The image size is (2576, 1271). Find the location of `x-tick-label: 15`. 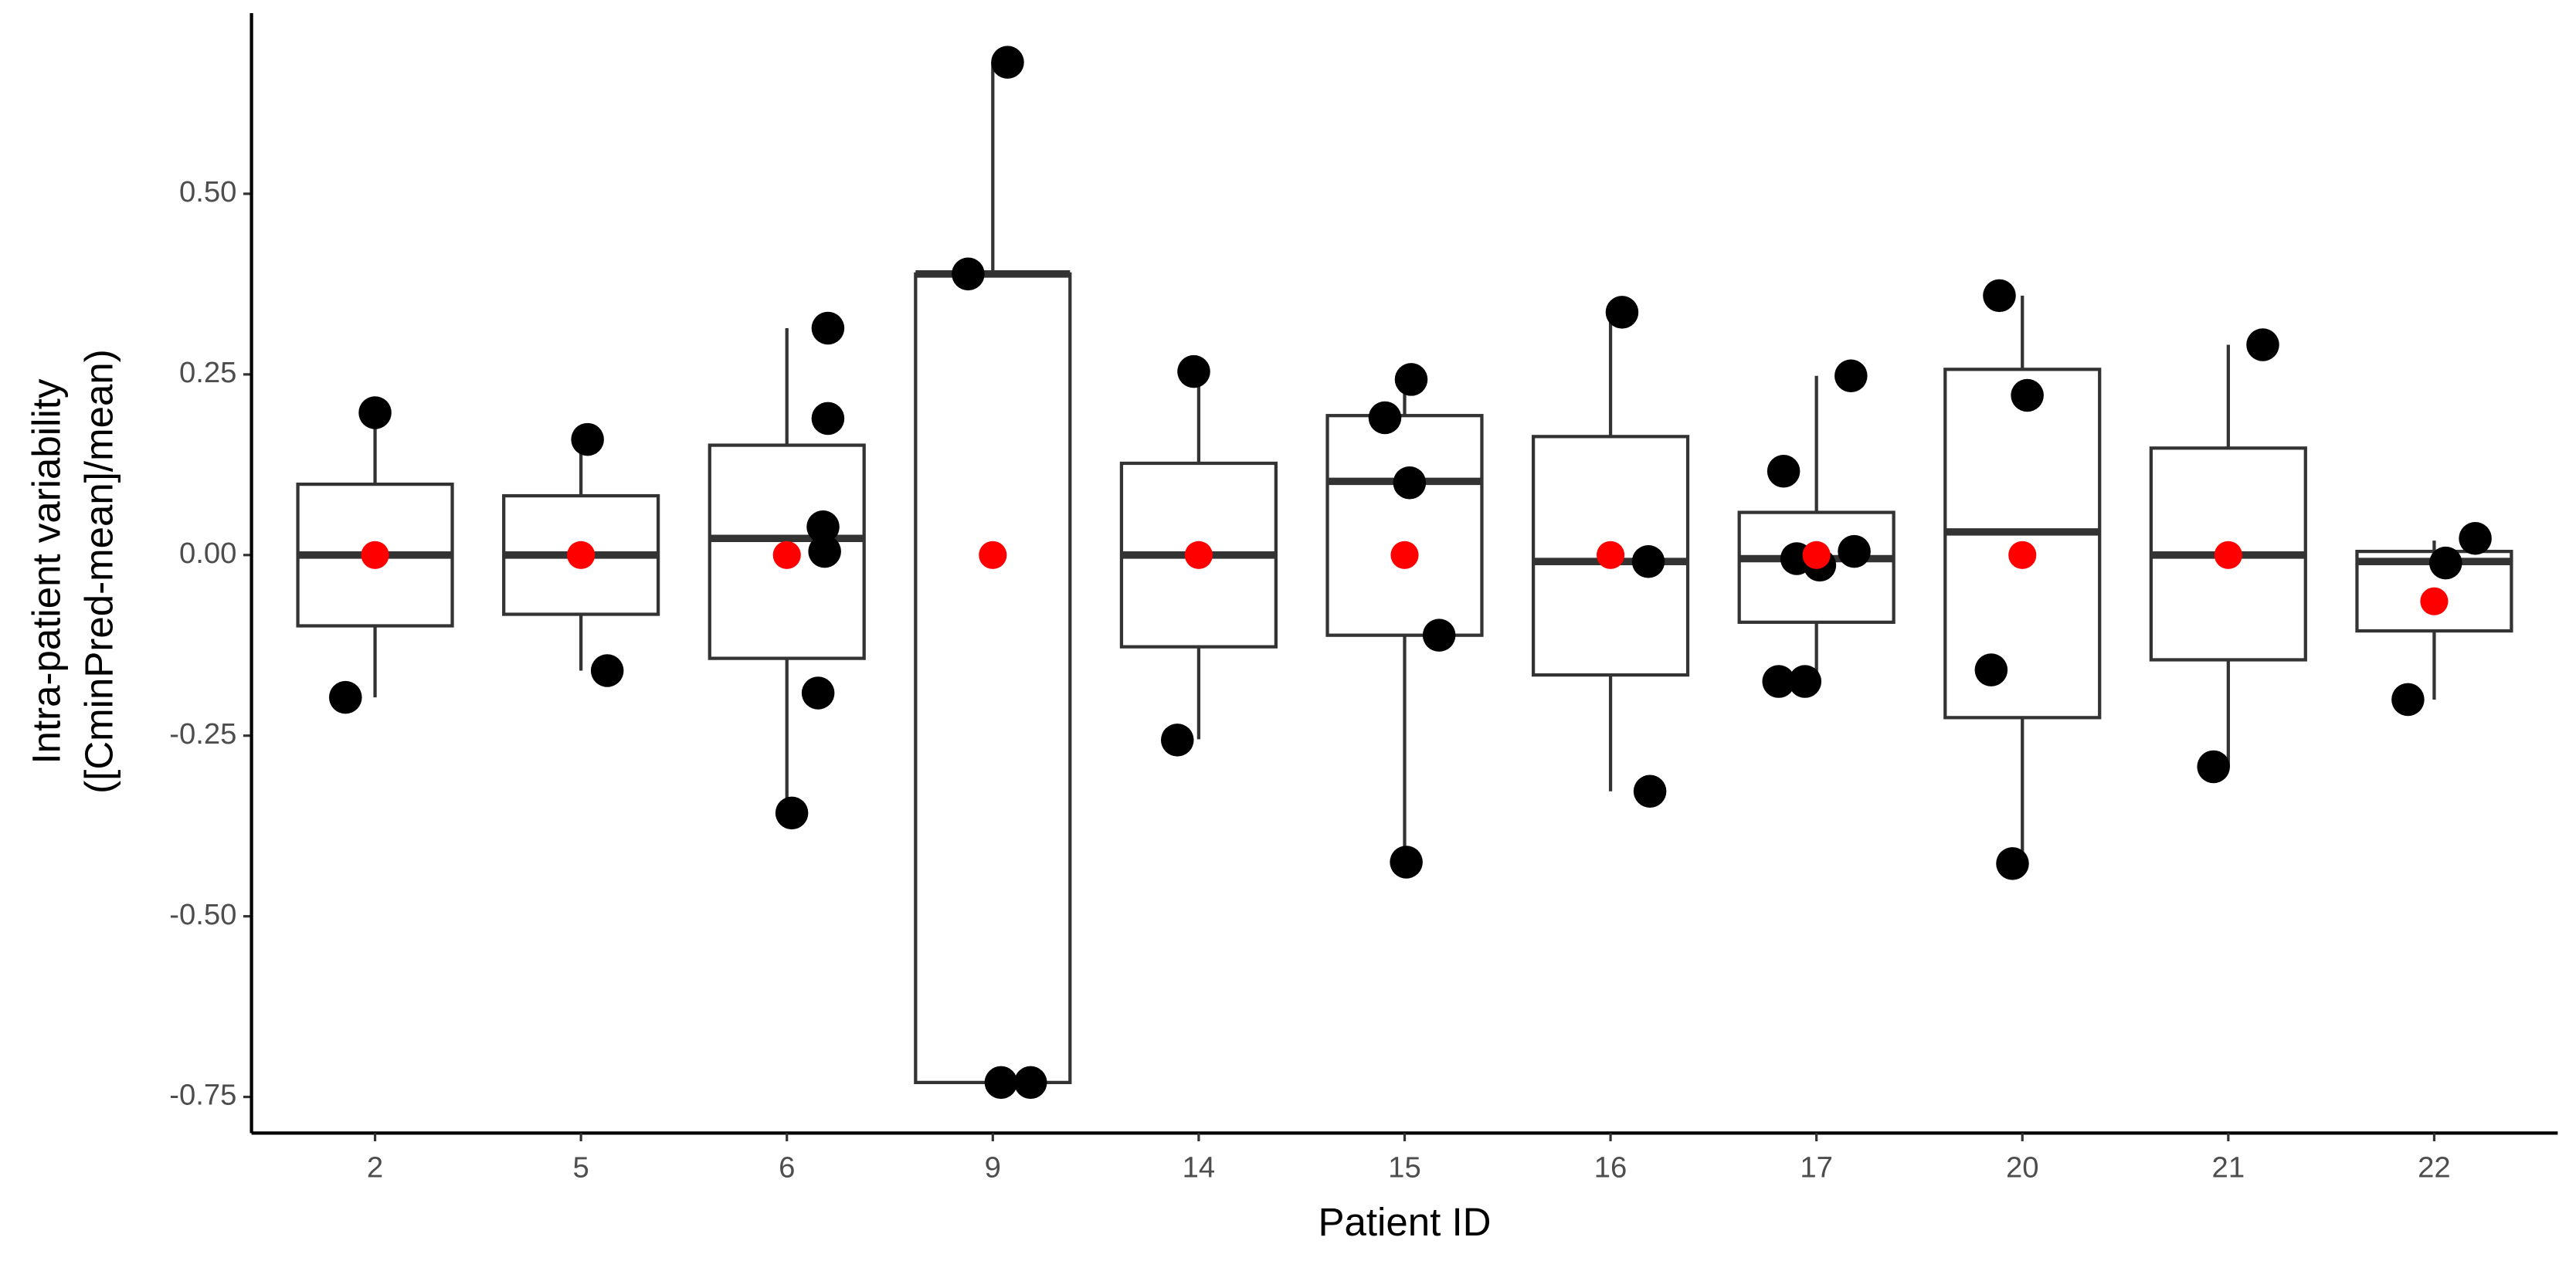

x-tick-label: 15 is located at coordinates (1404, 1167).